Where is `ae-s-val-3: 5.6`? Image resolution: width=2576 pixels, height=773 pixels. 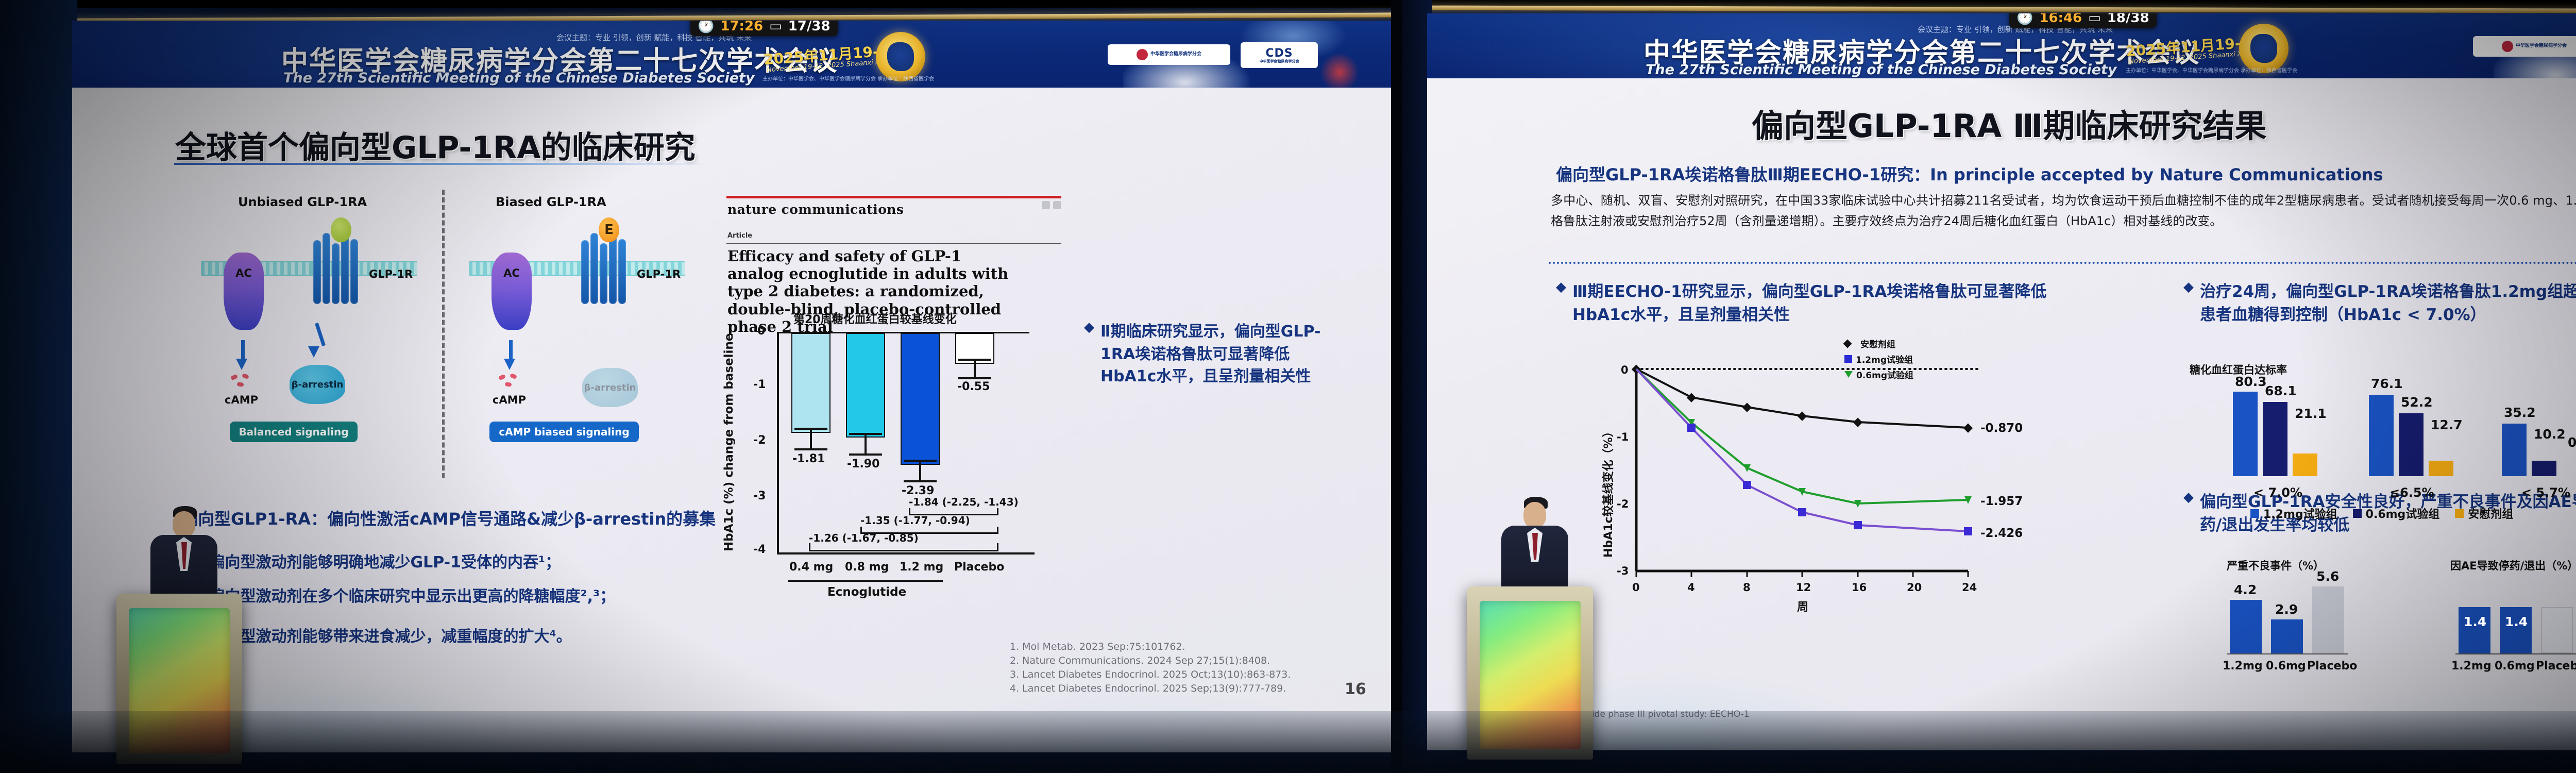 ae-s-val-3: 5.6 is located at coordinates (2328, 576).